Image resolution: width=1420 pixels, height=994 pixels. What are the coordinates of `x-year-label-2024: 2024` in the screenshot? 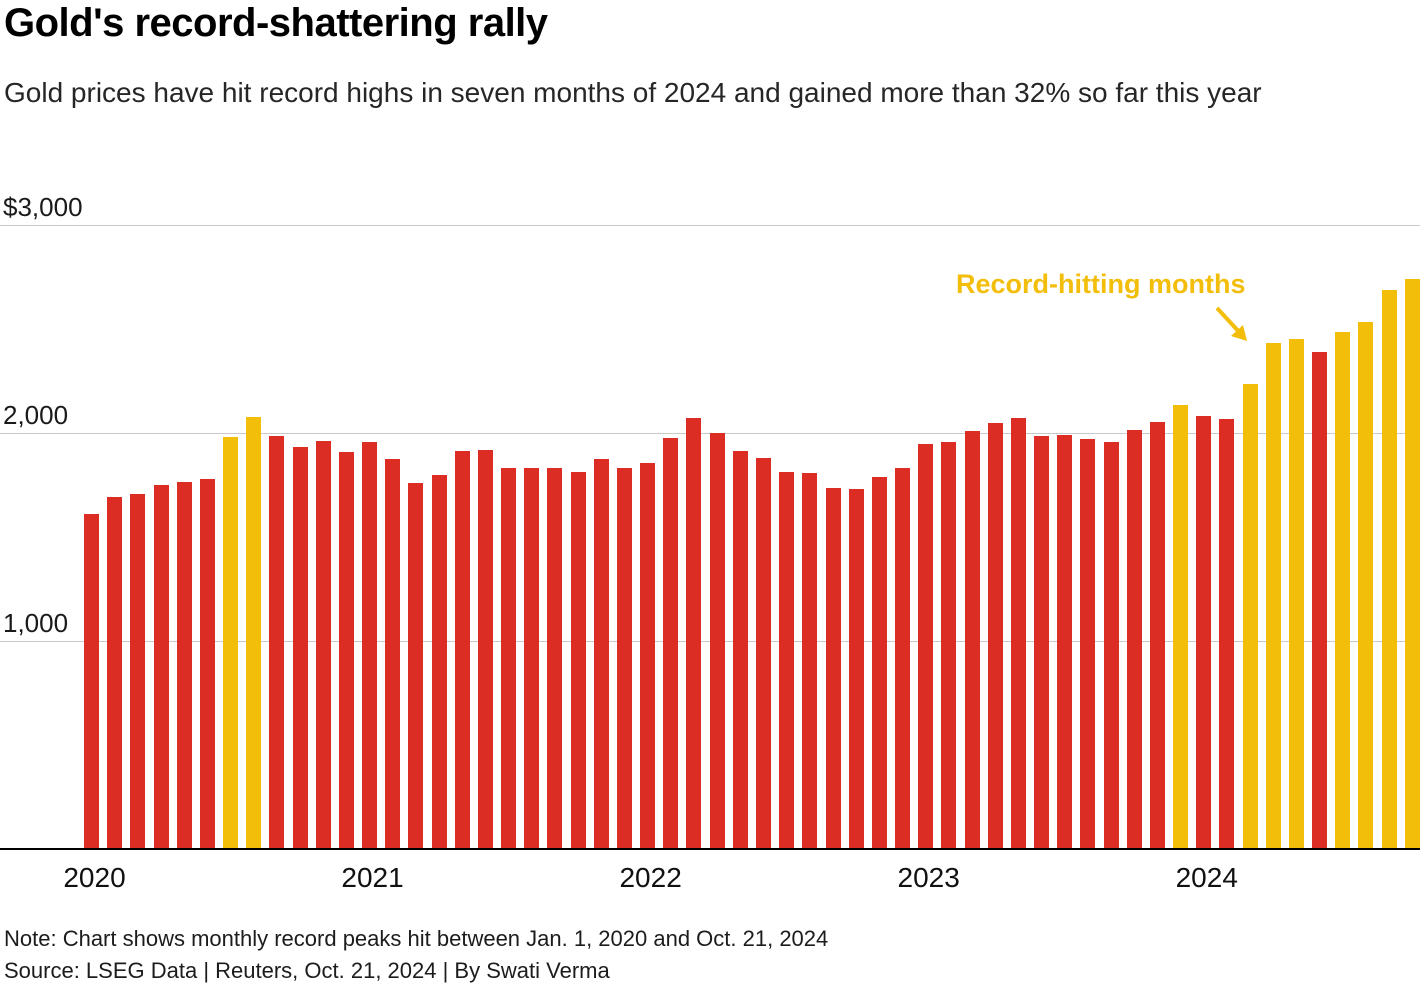 It's located at (1206, 877).